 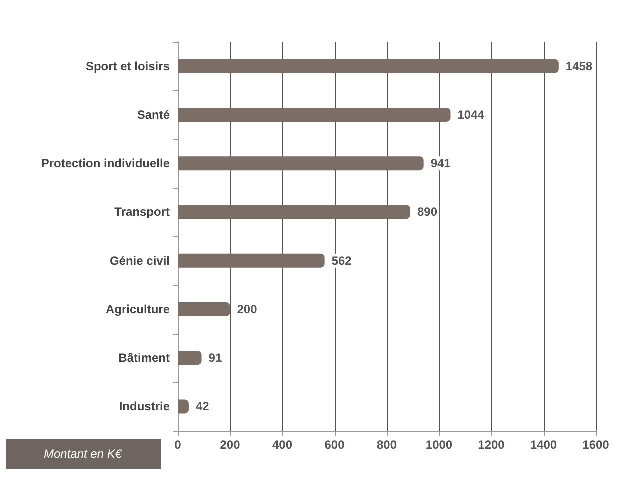 I want to click on data-label: 562, so click(x=342, y=261).